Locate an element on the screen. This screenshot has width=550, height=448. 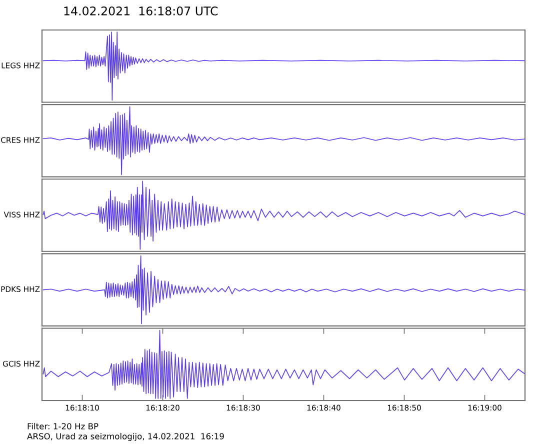
text: ARSO, Urad za seizmologijo, 14.02.2021 16:19 is located at coordinates (125, 437).